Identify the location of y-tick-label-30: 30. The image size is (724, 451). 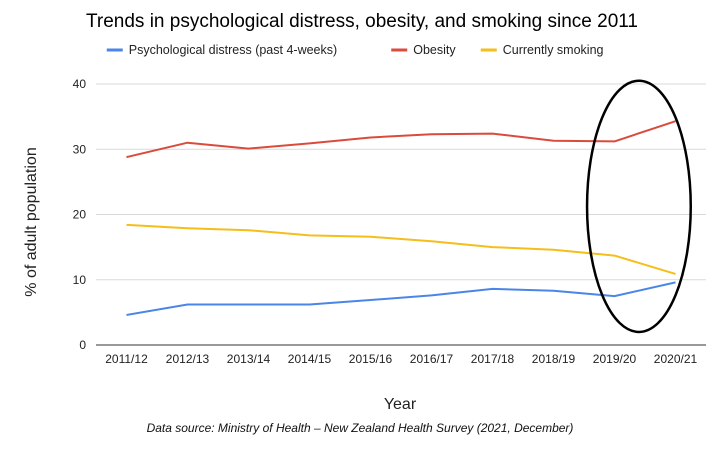
(80, 149).